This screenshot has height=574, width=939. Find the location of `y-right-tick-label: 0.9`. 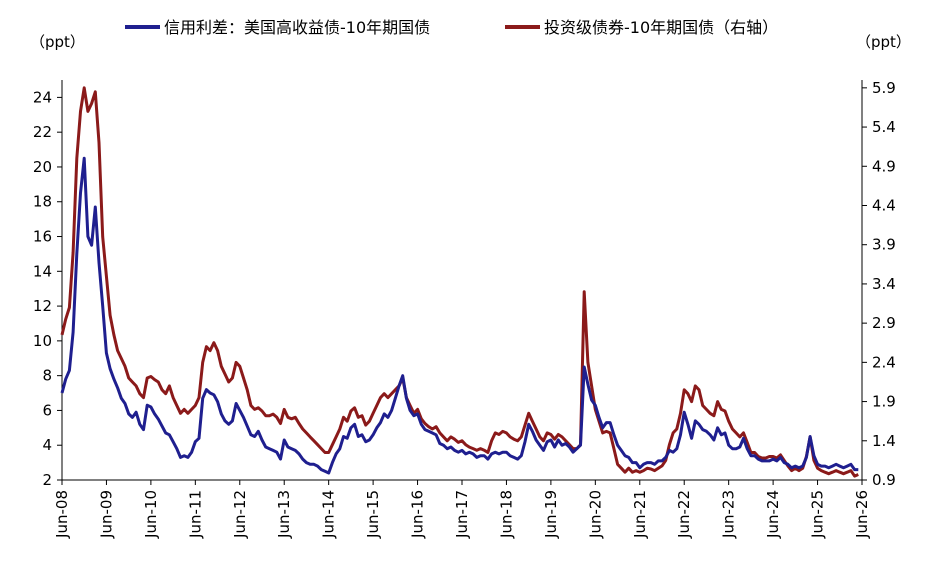

y-right-tick-label: 0.9 is located at coordinates (884, 480).